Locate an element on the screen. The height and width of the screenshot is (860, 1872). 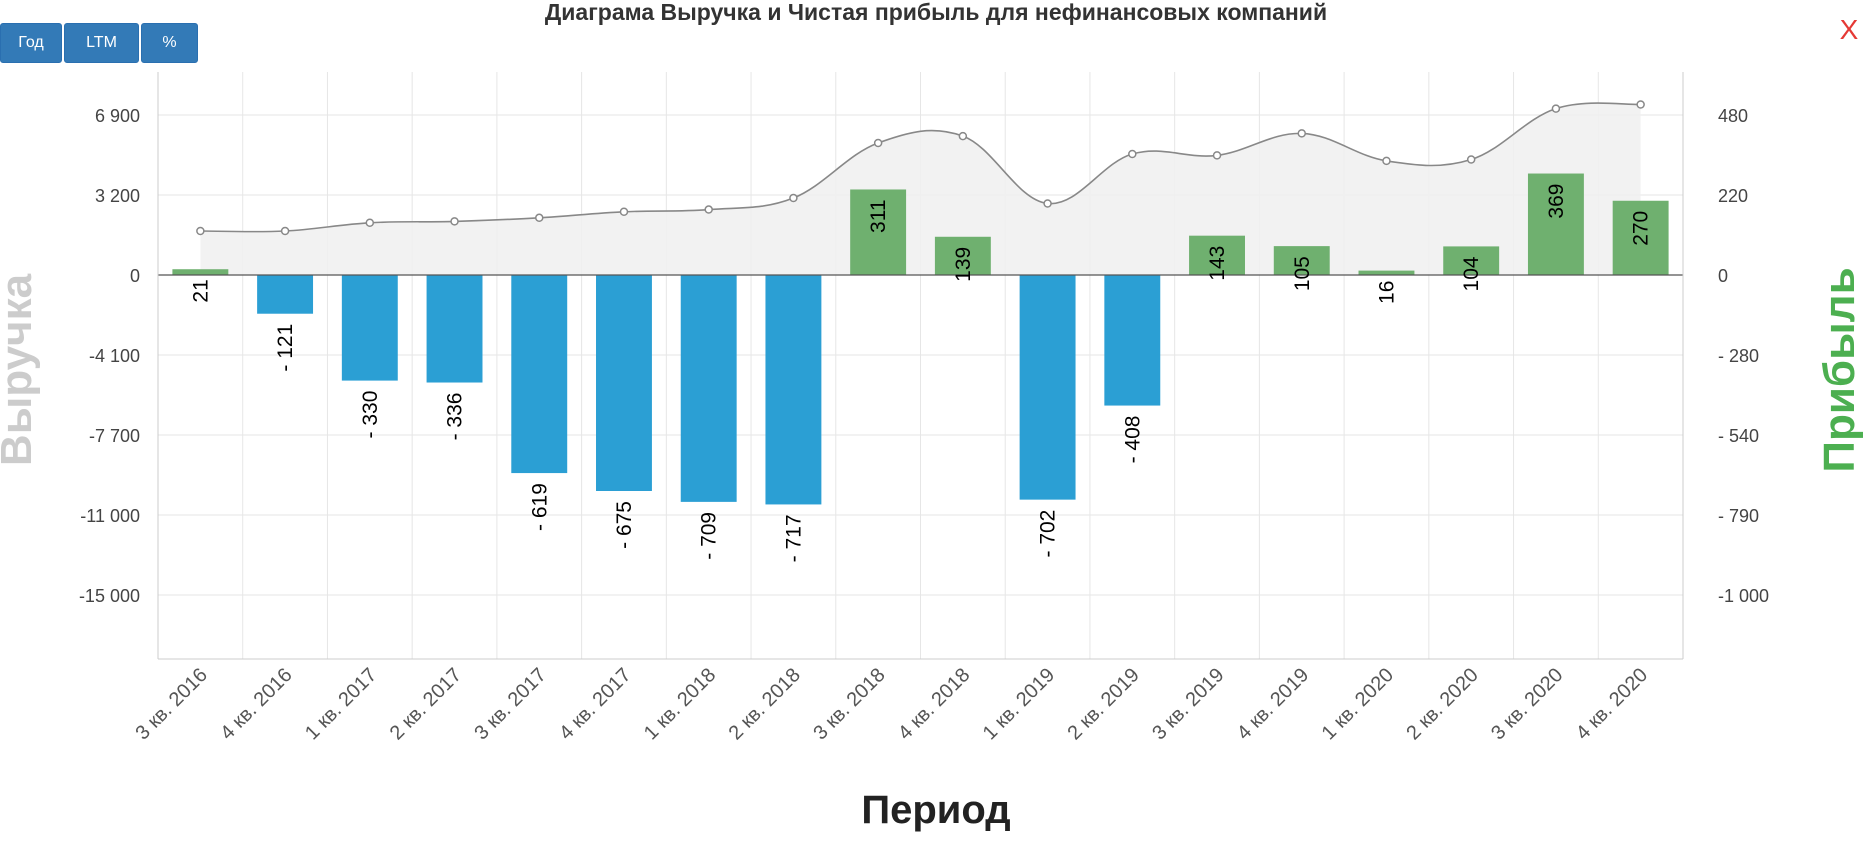
category-label: 2 кв. 2019 is located at coordinates (1103, 704).